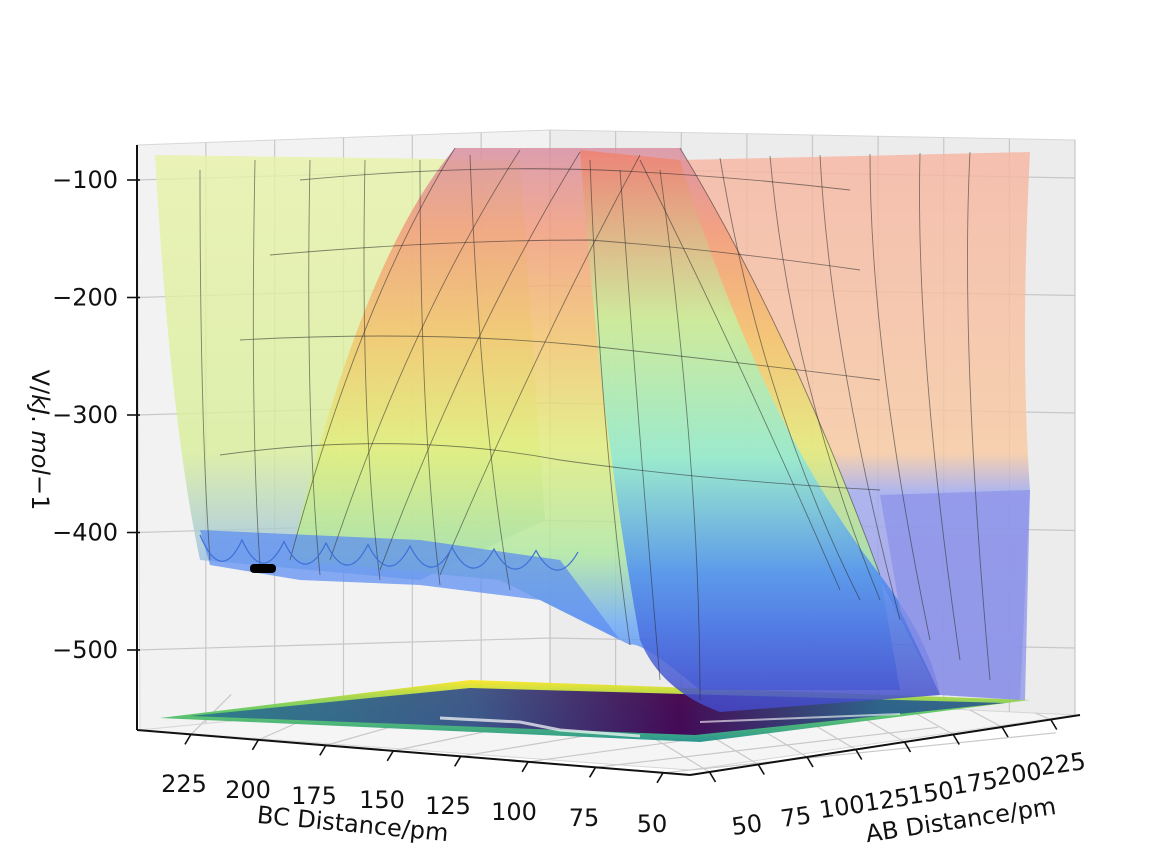 This screenshot has width=1170, height=866. What do you see at coordinates (40, 452) in the screenshot?
I see `z-axis-label-part: mol` at bounding box center [40, 452].